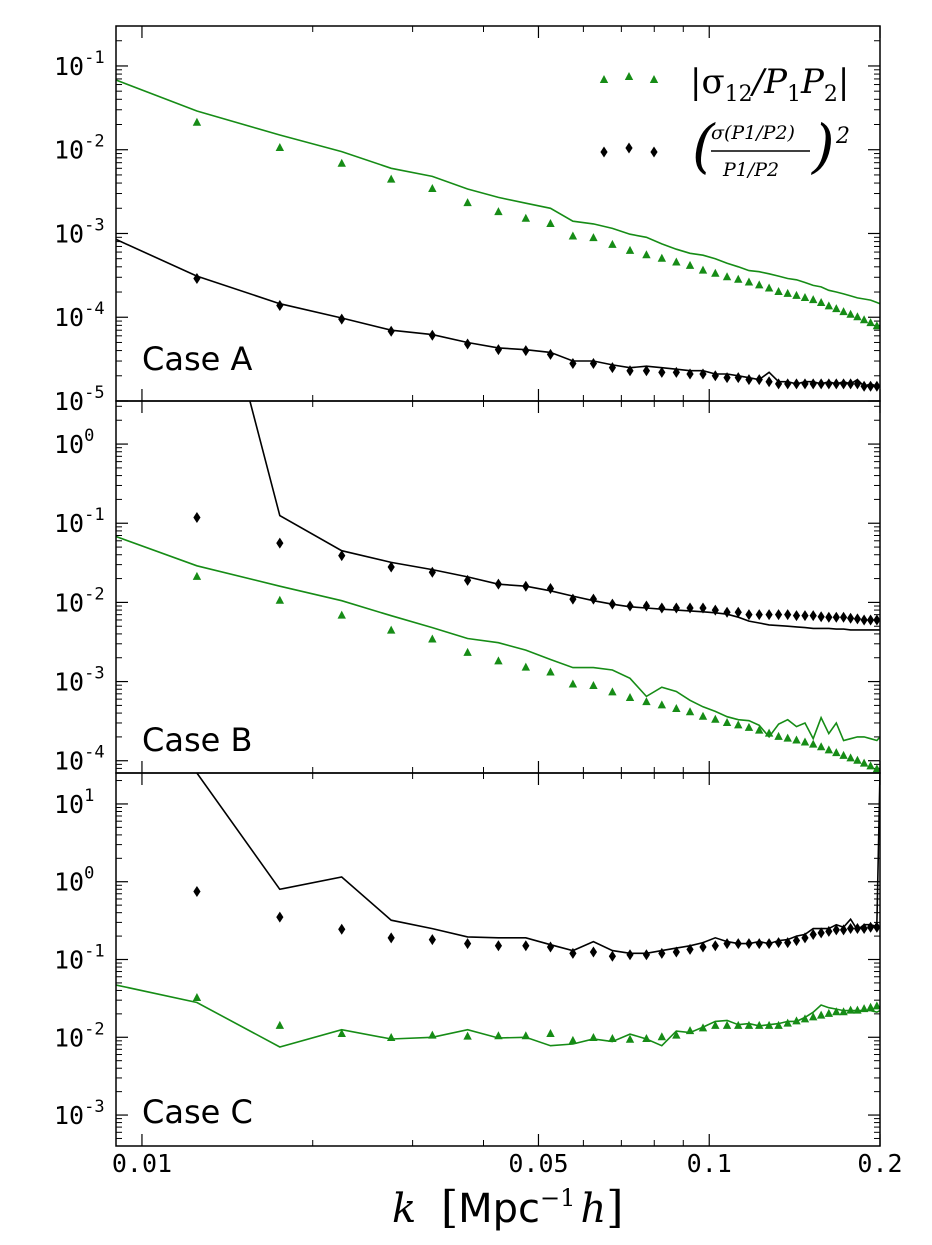  I want to click on y-tick-exp: 0, so click(89, 874).